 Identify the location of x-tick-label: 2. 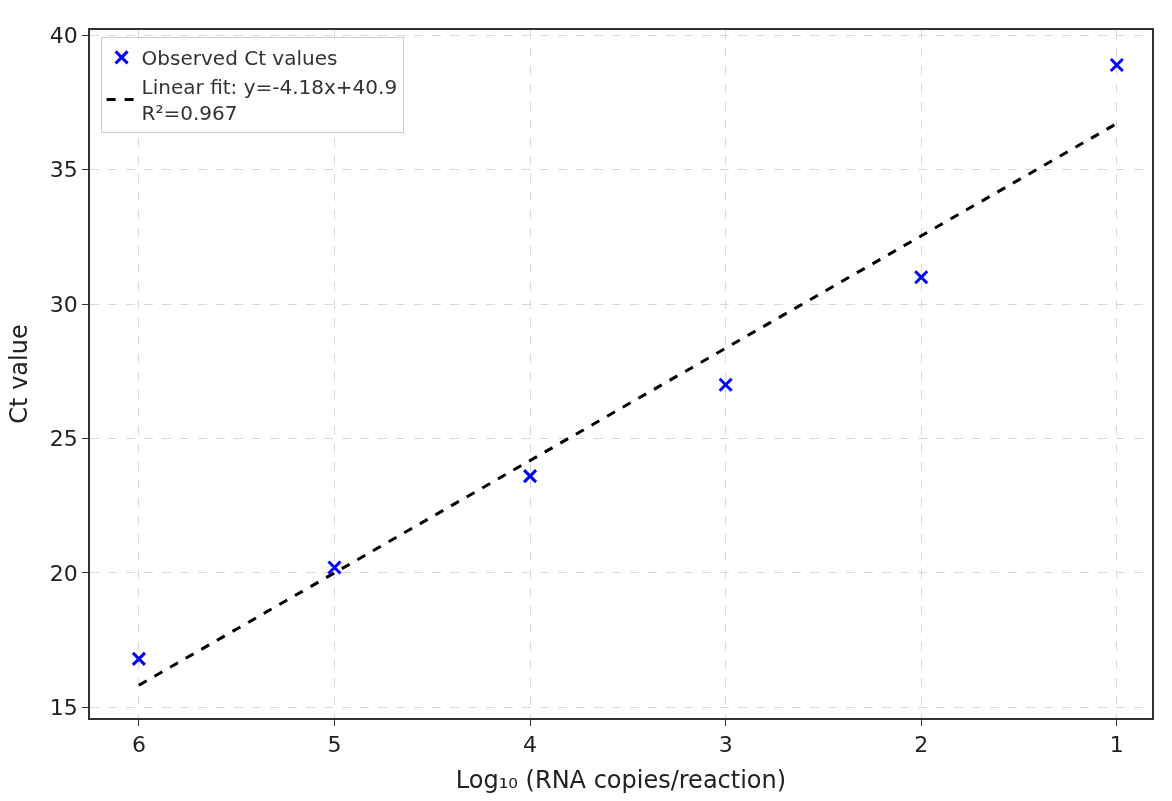
(921, 745).